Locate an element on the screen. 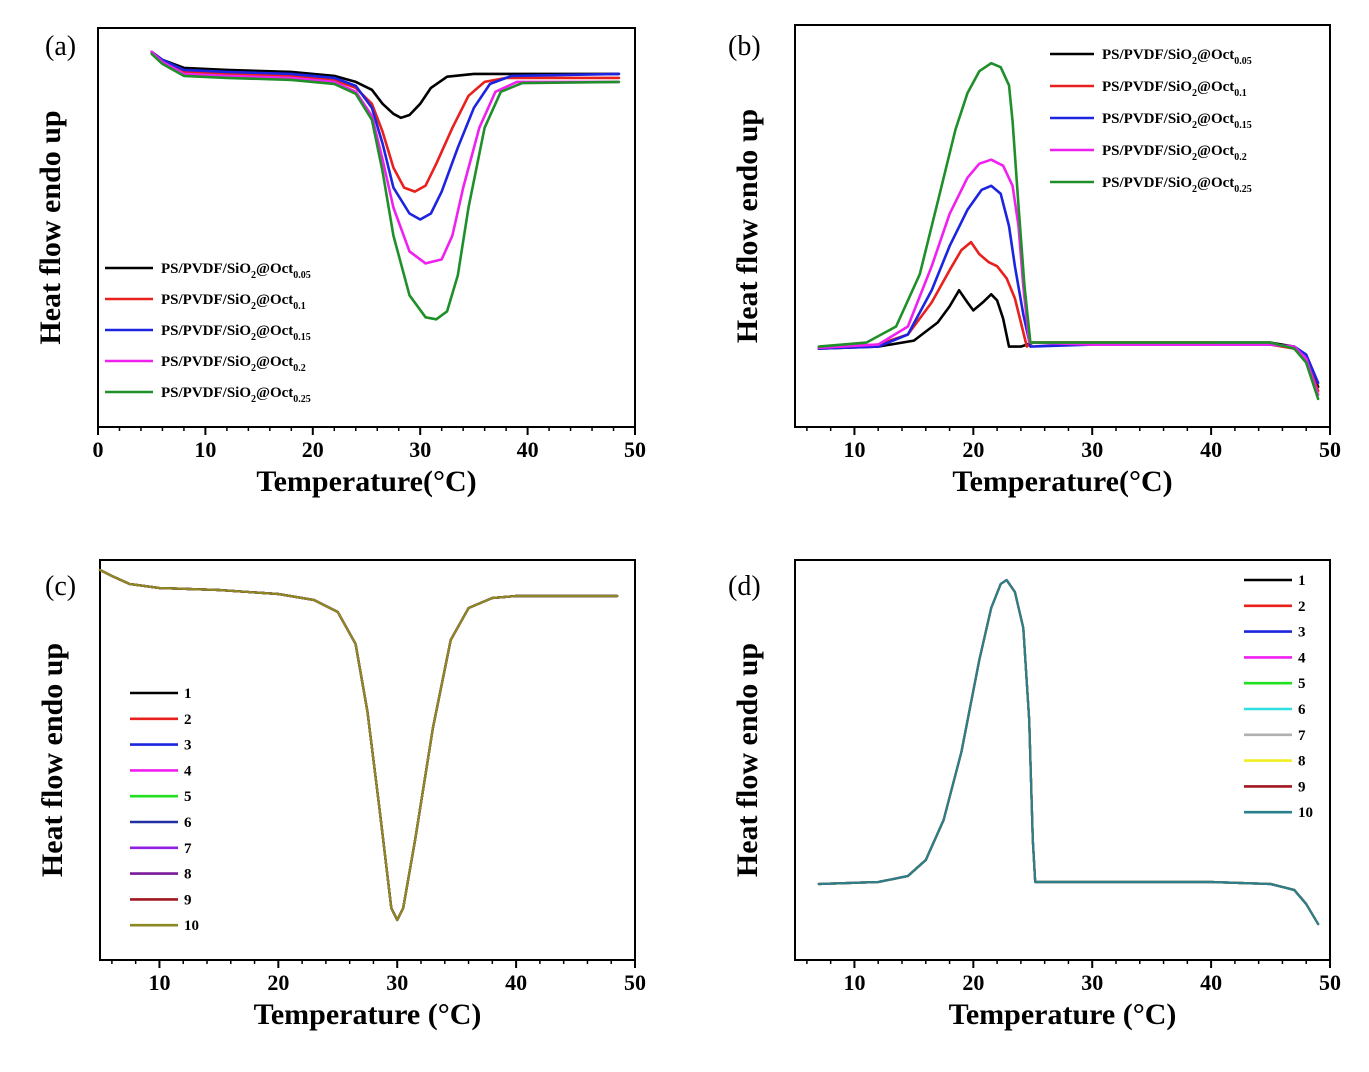 This screenshot has width=1369, height=1072. panel-label: (b) is located at coordinates (744, 46).